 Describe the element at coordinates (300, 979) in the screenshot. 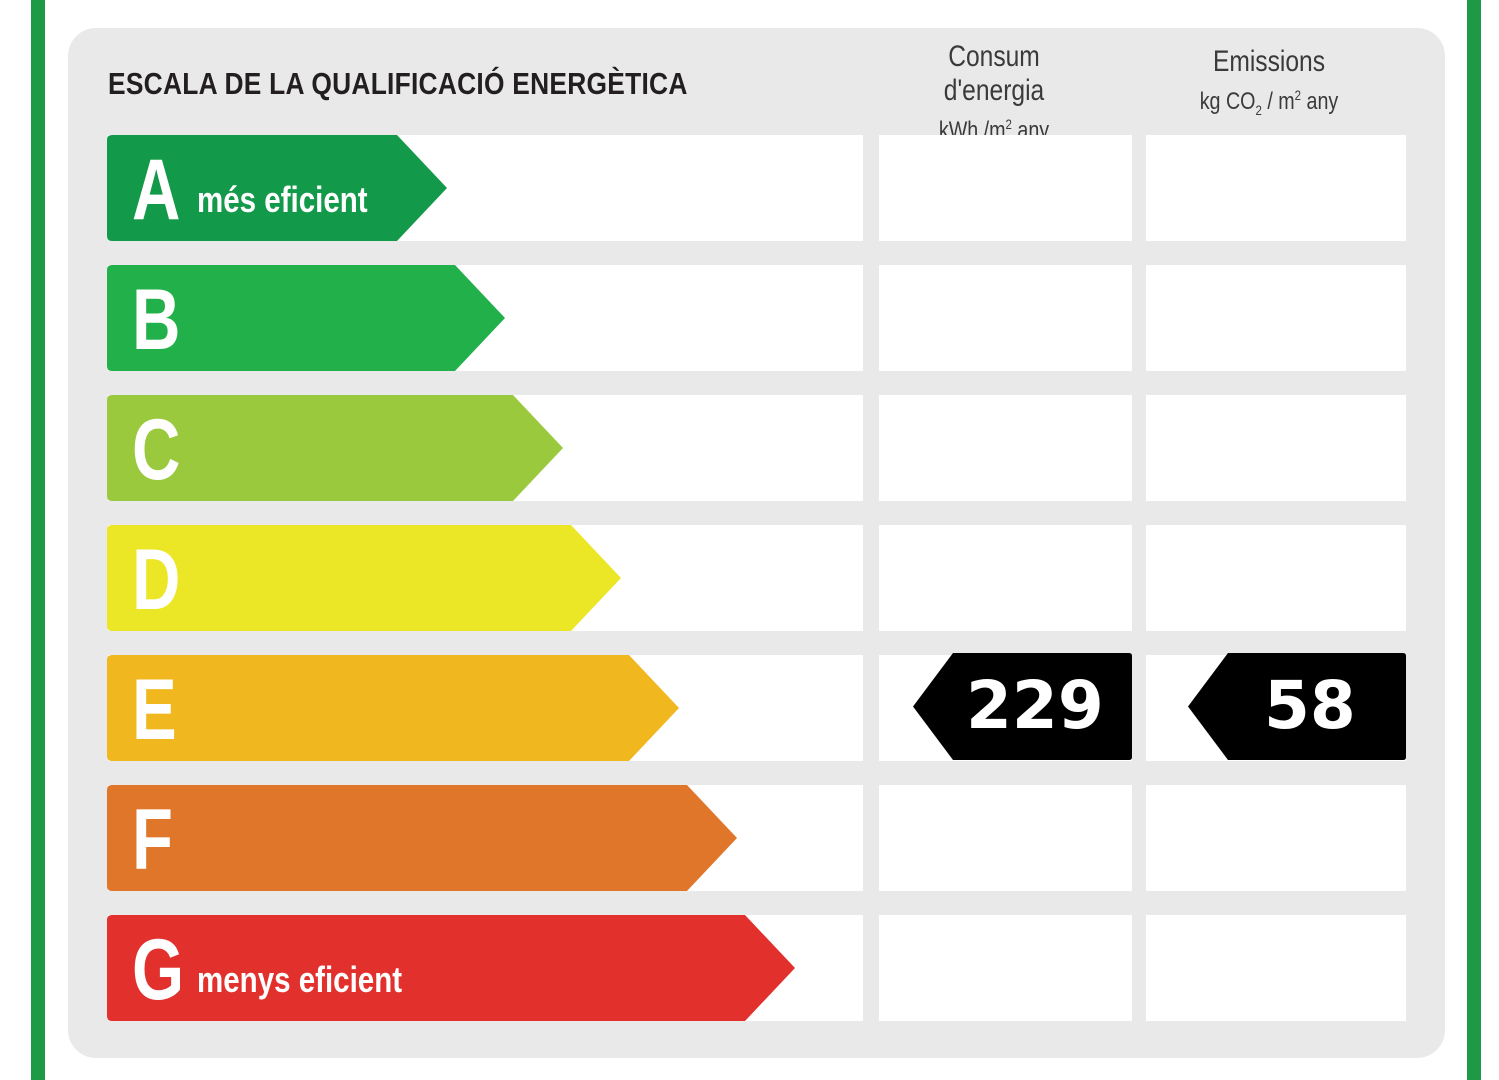

I see `class-g-sublabel: menys eficient` at that location.